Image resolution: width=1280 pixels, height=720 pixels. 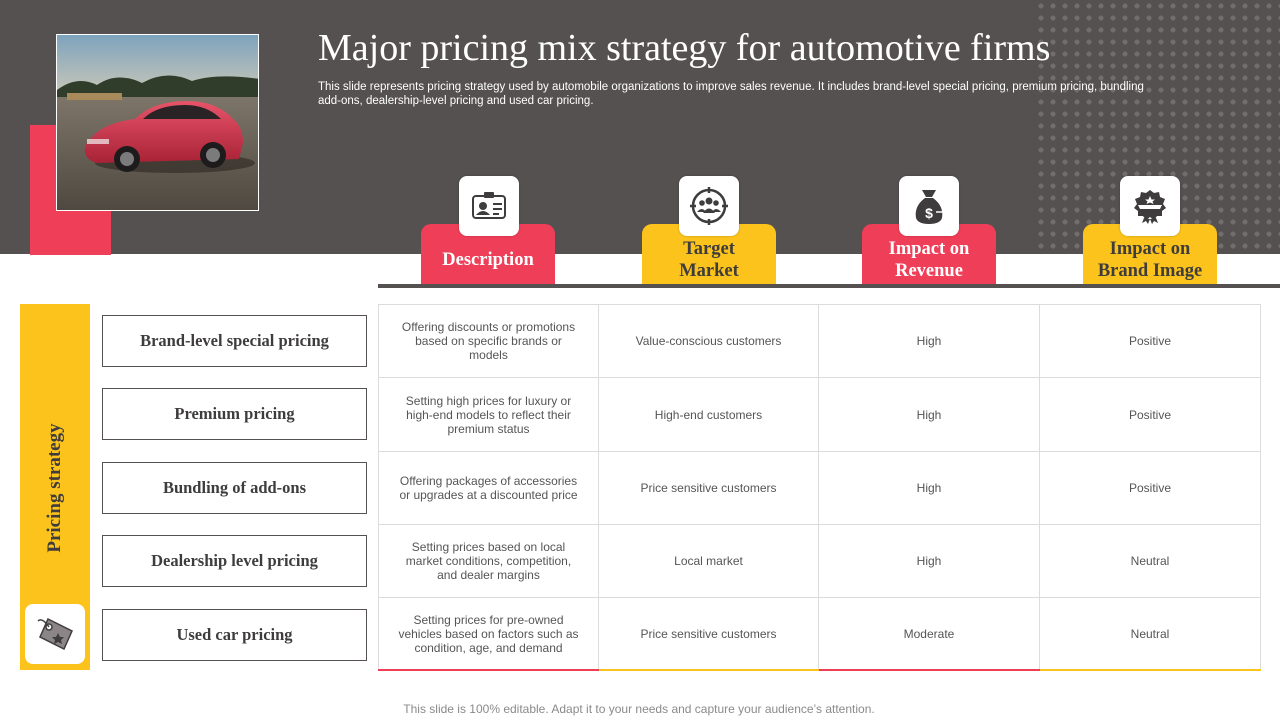 I want to click on header-underline, so click(x=829, y=286).